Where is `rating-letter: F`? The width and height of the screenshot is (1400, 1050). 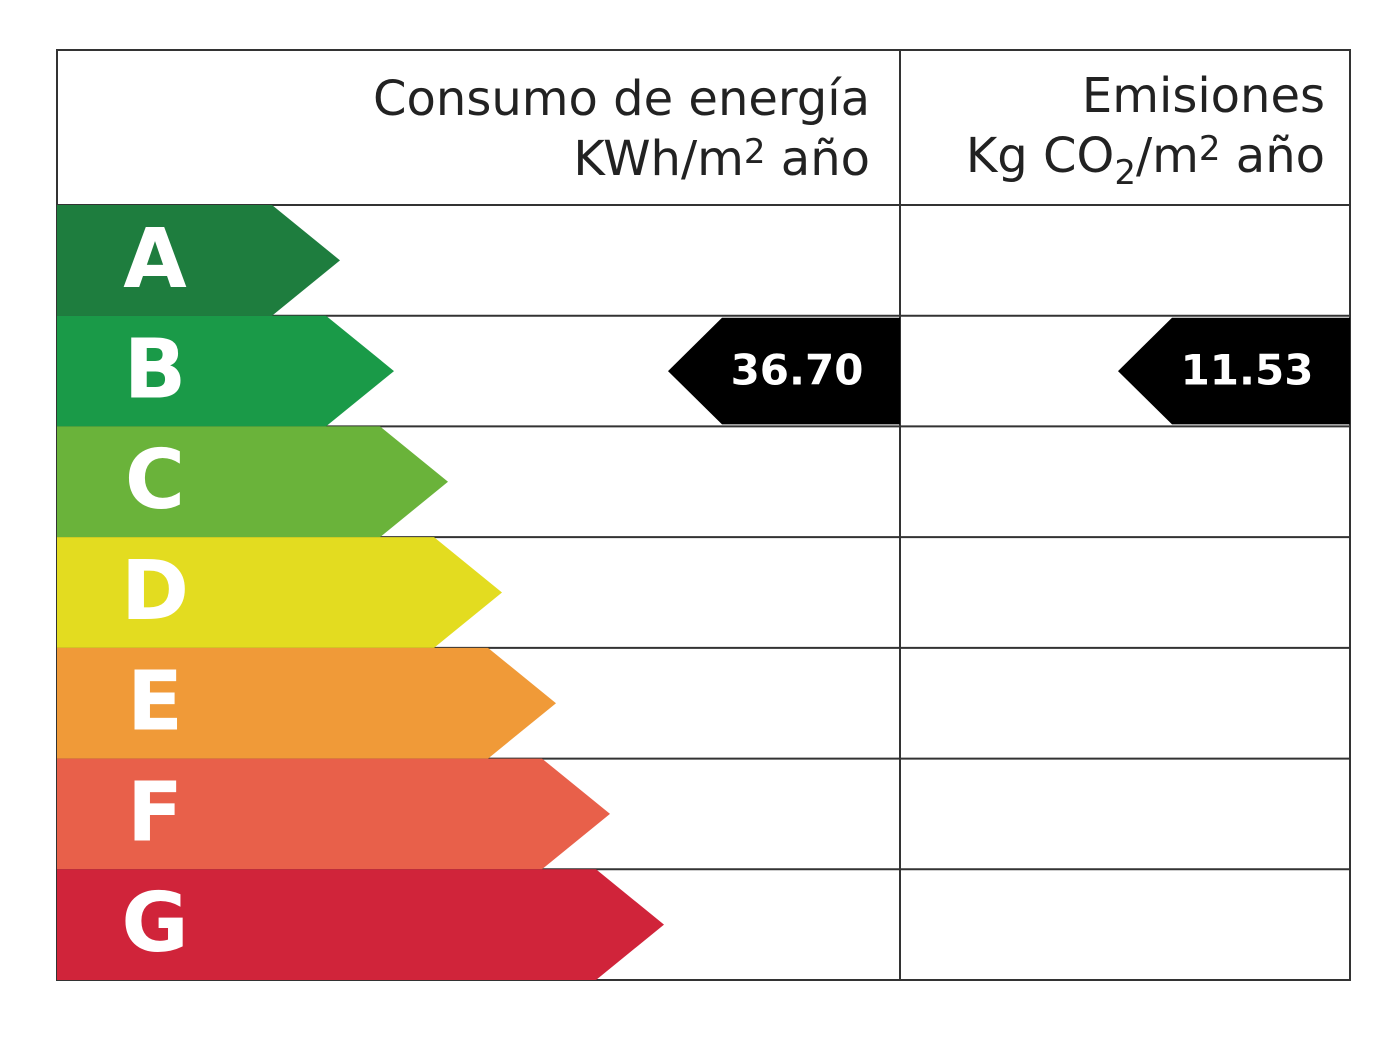 rating-letter: F is located at coordinates (155, 812).